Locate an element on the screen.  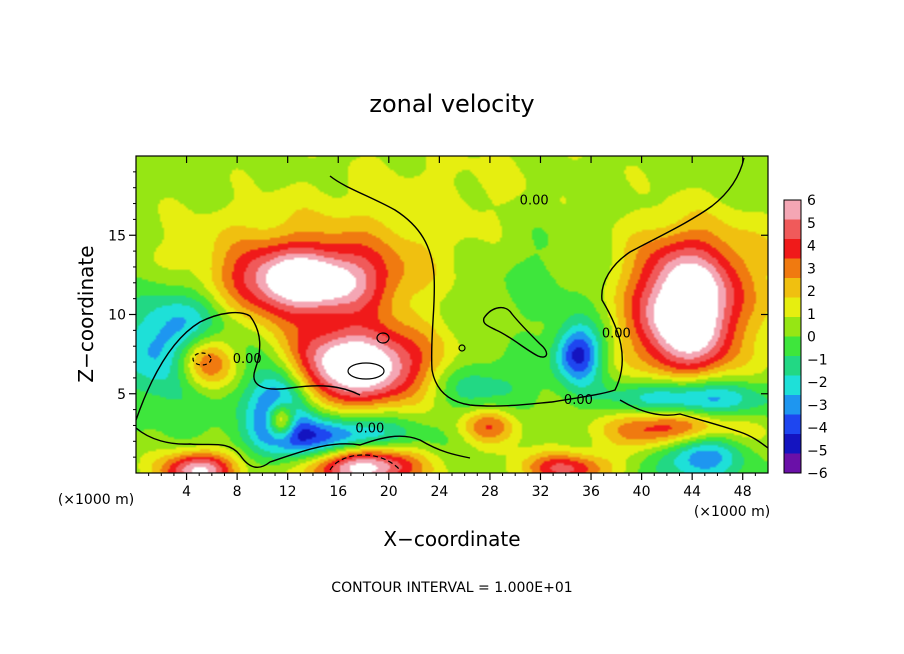
zero-contour-right is located at coordinates (648, 280).